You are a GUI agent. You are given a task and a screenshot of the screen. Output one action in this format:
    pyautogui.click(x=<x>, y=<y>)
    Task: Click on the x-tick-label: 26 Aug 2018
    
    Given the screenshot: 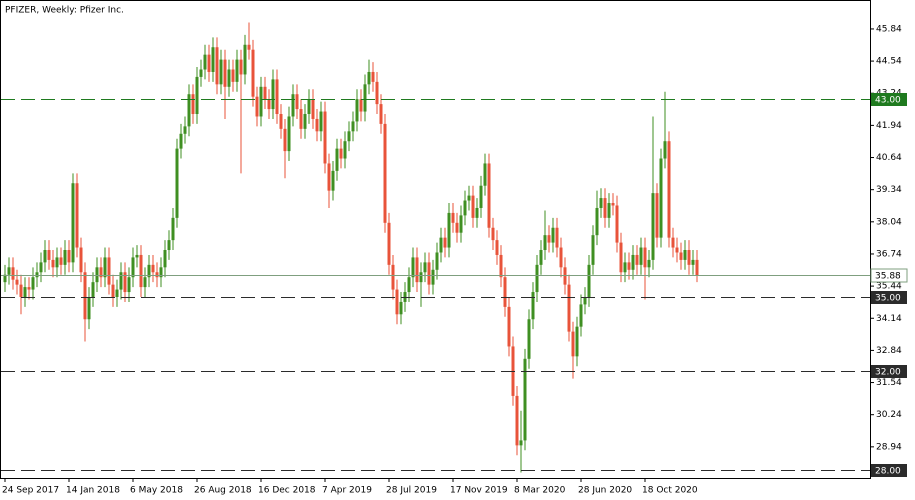 What is the action you would take?
    pyautogui.click(x=223, y=491)
    